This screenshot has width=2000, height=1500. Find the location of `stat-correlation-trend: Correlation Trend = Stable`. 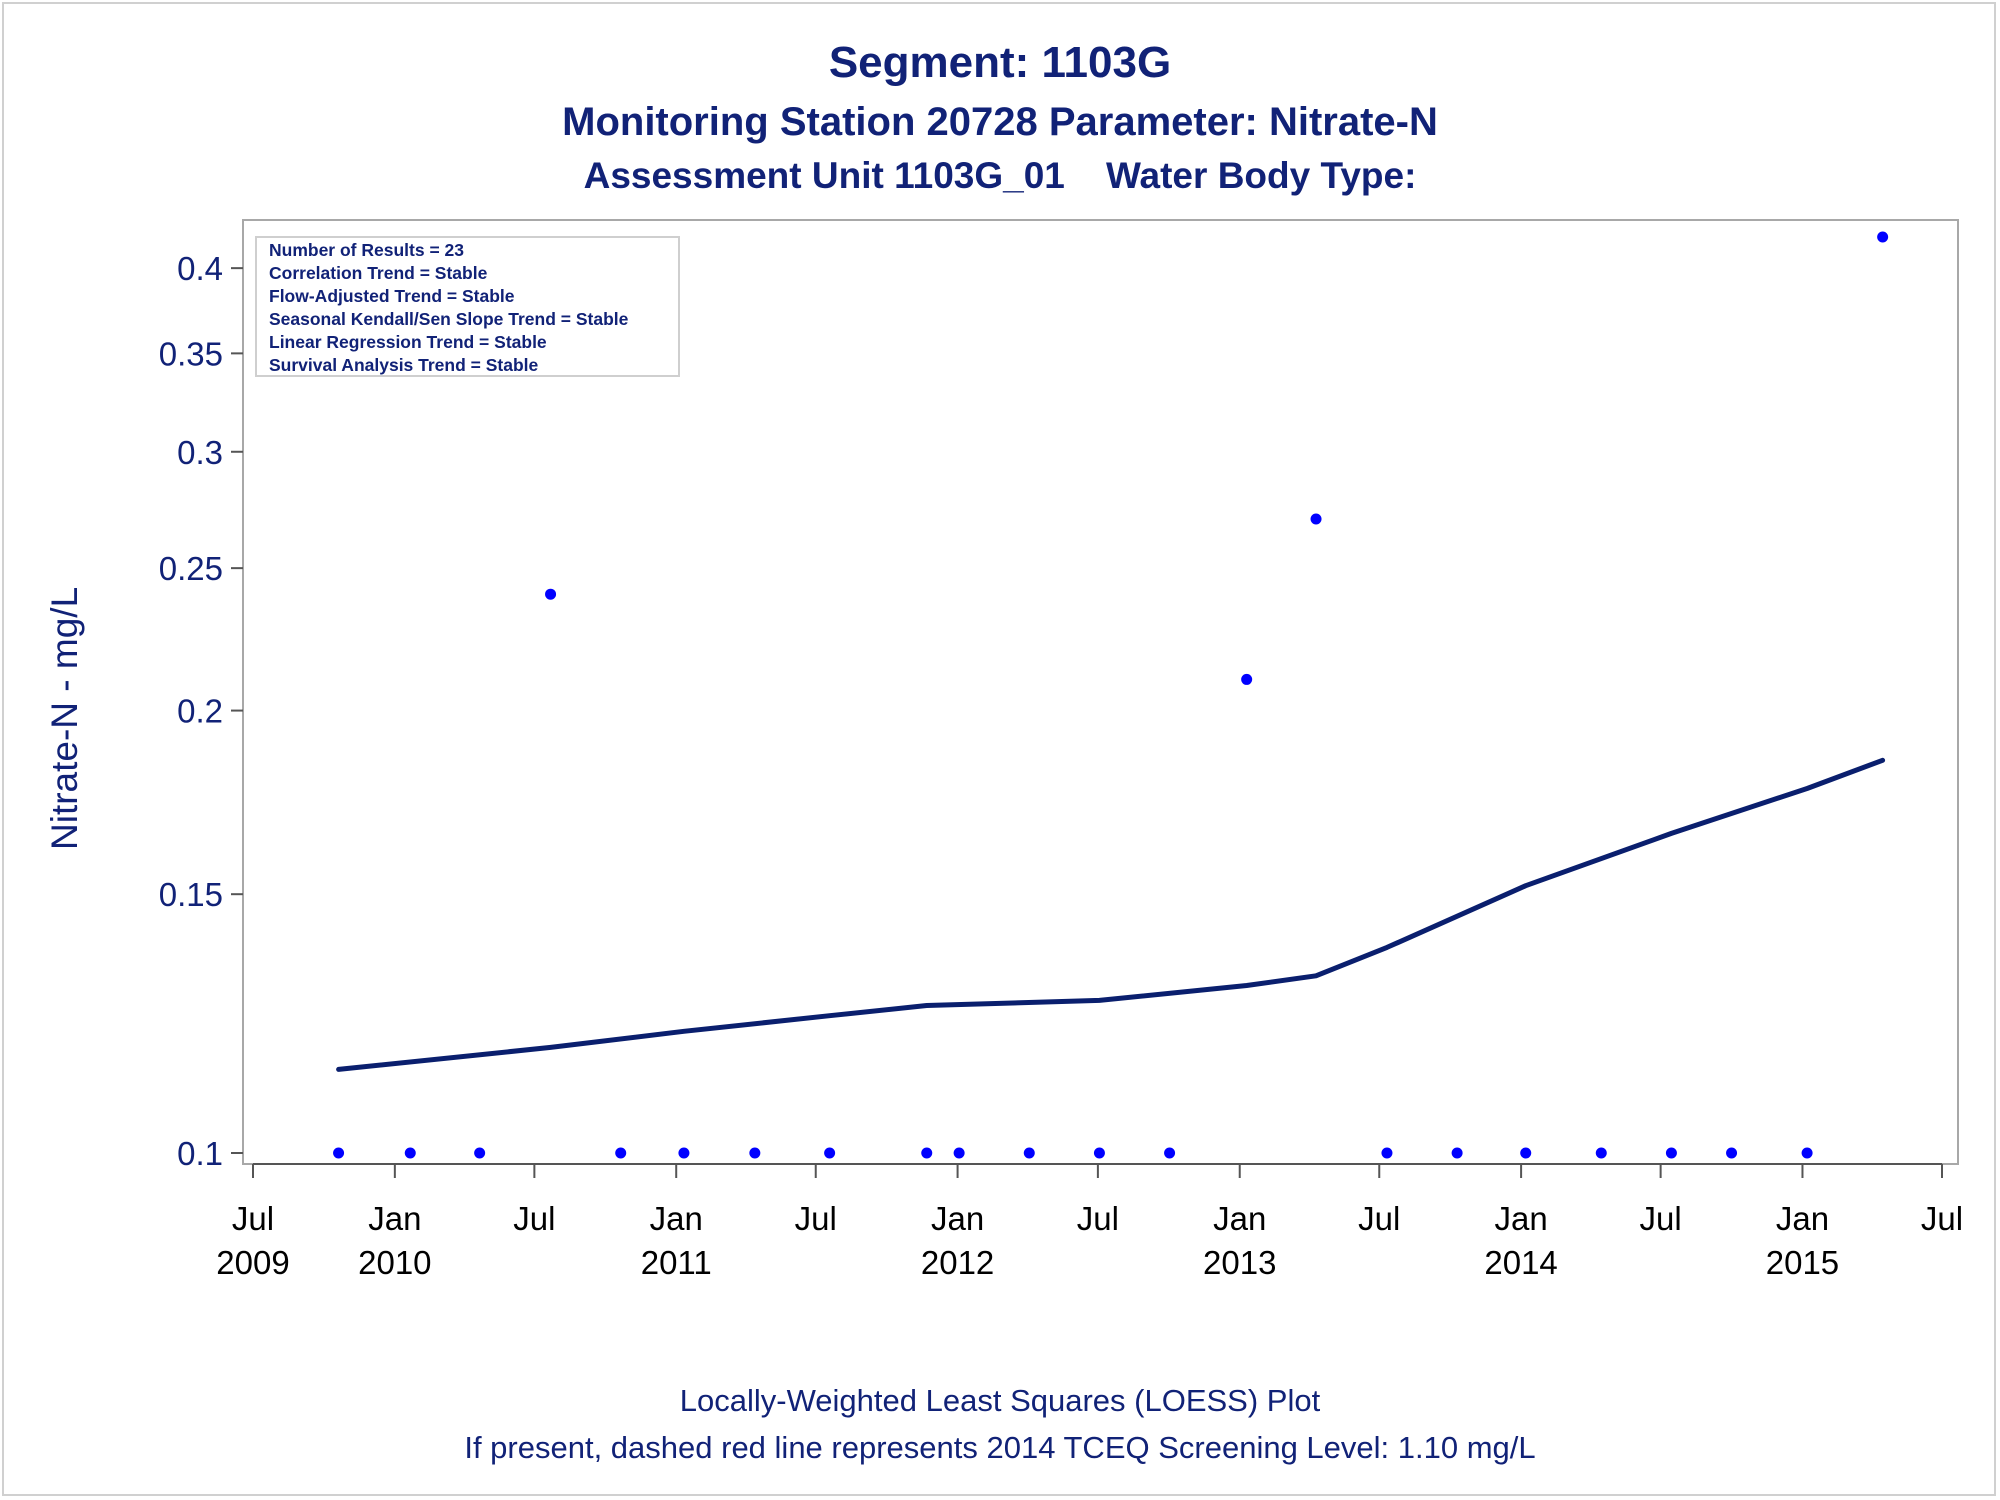

stat-correlation-trend: Correlation Trend = Stable is located at coordinates (378, 273).